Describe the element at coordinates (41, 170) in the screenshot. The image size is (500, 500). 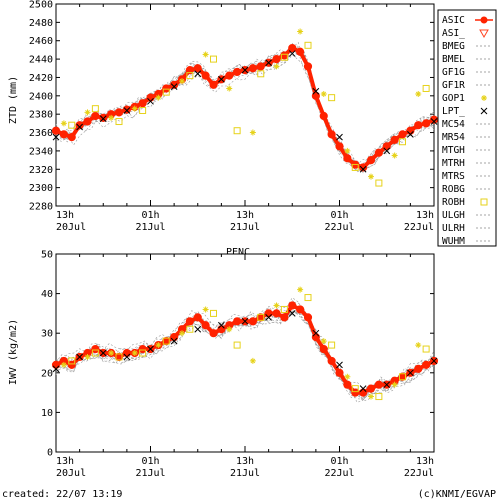
I see `y-tick-label: 2320` at that location.